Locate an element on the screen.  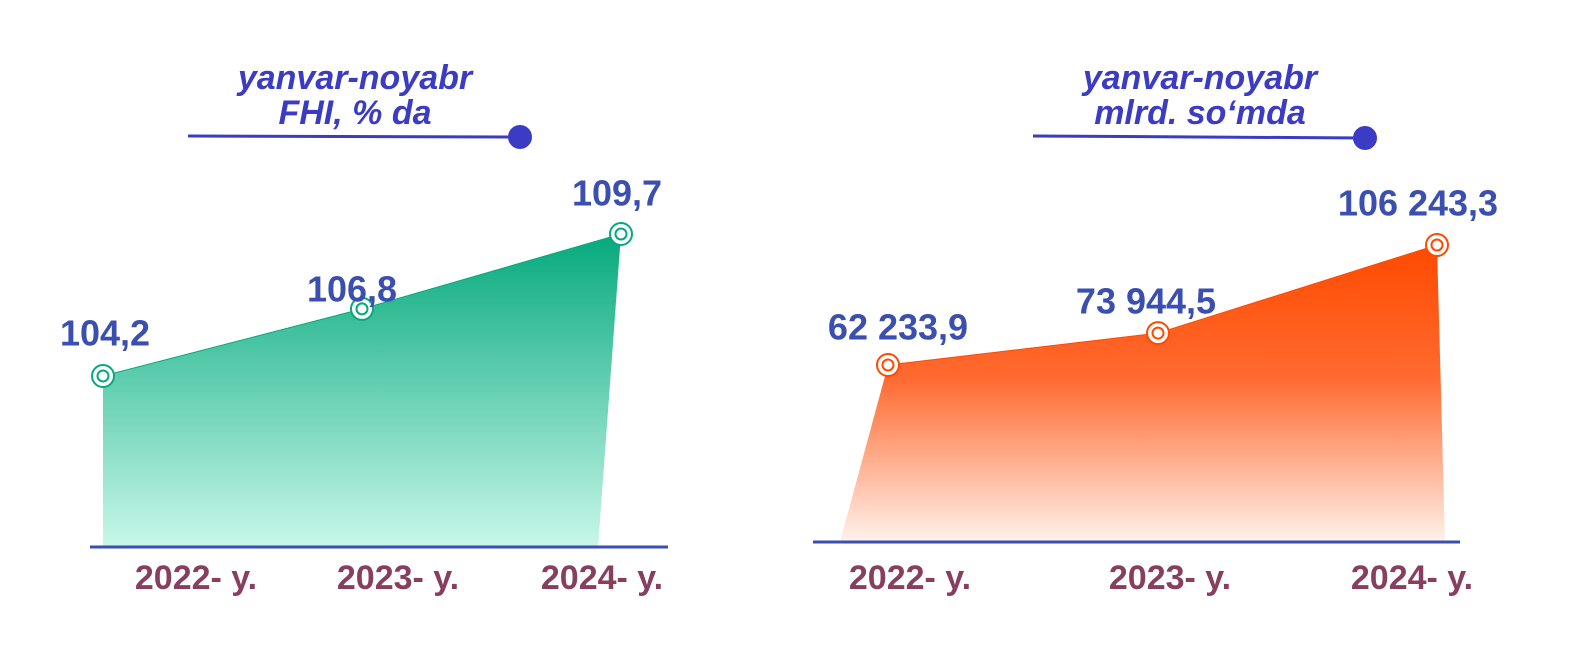
left-header: yanvar-noyabr FHI, % da is located at coordinates (359, 104).